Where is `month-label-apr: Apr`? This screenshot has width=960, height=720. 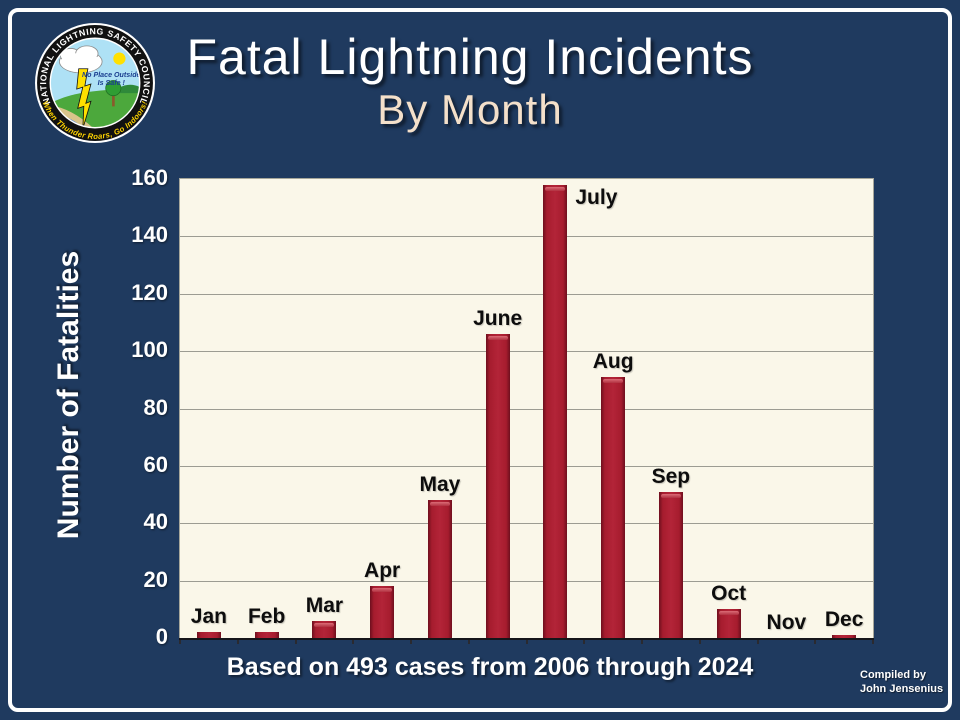 month-label-apr: Apr is located at coordinates (382, 571).